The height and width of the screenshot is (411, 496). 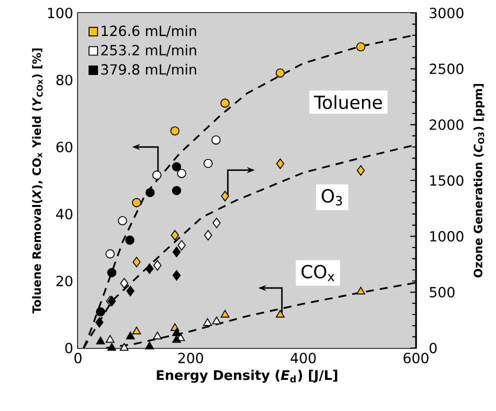 I want to click on y2-tick-label: 0, so click(x=433, y=348).